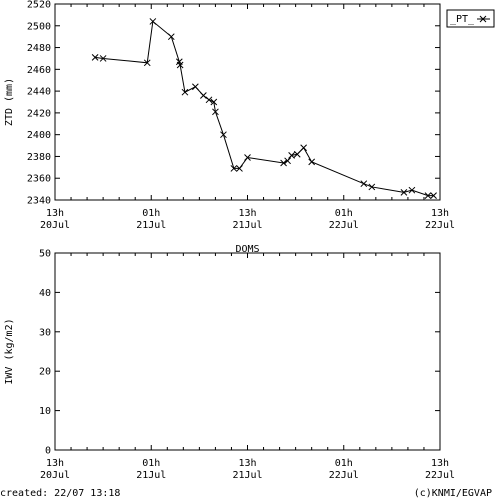 This screenshot has width=500, height=500. I want to click on y-tick-label: 2360, so click(39, 179).